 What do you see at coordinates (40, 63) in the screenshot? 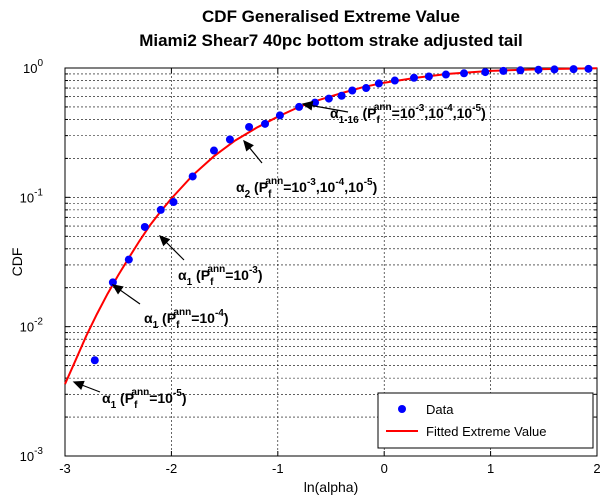
I see `y-tick-exponent: 0` at bounding box center [40, 63].